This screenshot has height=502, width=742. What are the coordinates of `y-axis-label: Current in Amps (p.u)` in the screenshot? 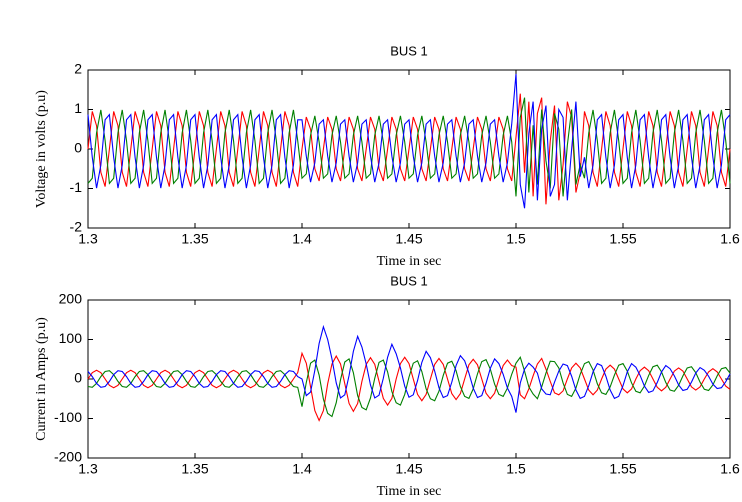 It's located at (41, 379).